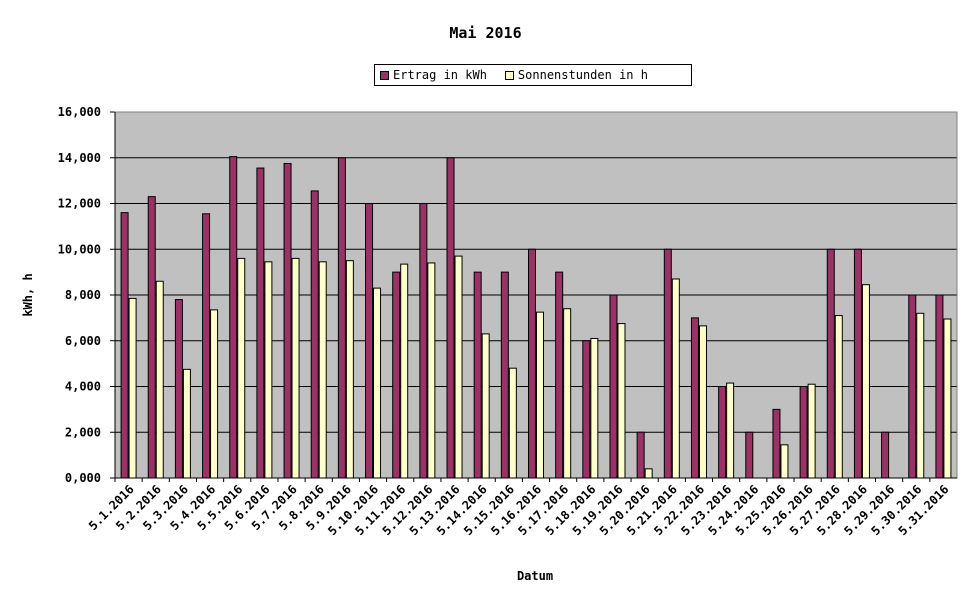  I want to click on x-axis-label: Datum, so click(535, 576).